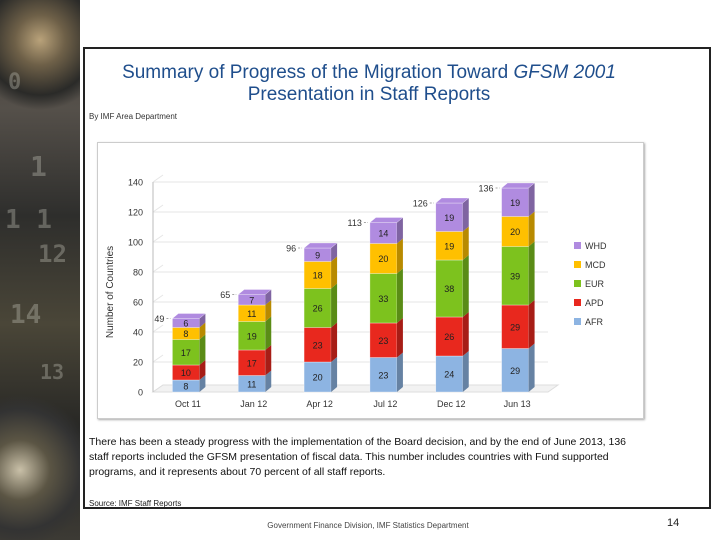 Image resolution: width=720 pixels, height=540 pixels. What do you see at coordinates (595, 284) in the screenshot?
I see `legend-label-eur: EUR` at bounding box center [595, 284].